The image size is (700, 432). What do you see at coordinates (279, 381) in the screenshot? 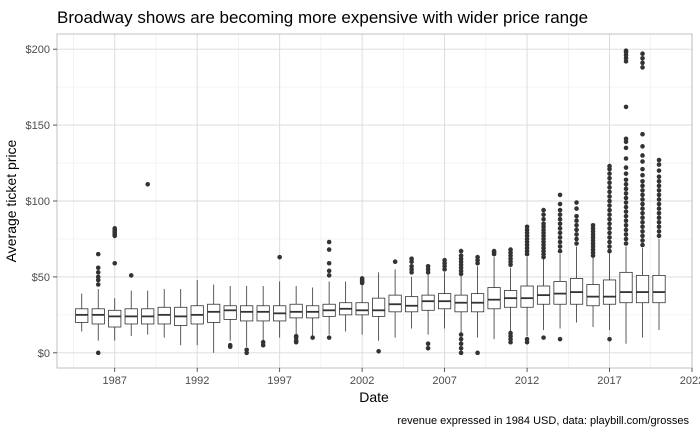
I see `x-tick-label: 1997` at bounding box center [279, 381].